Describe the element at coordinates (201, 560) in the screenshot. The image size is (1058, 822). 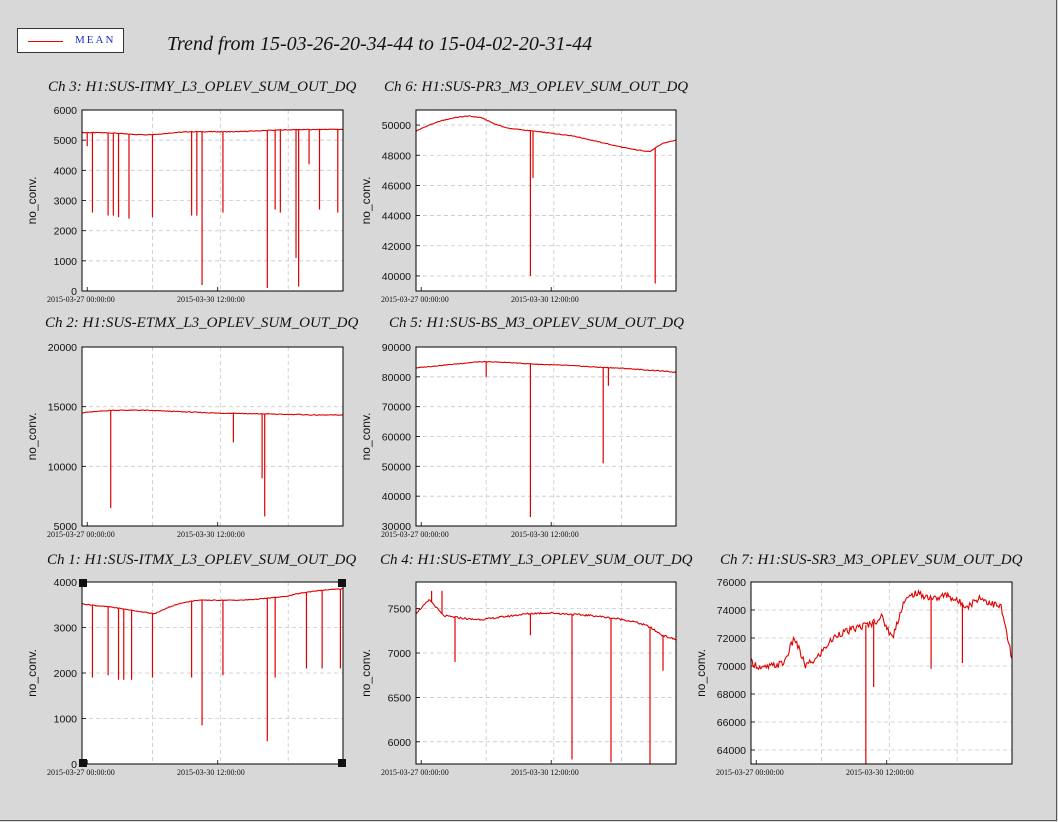
I see `chart-title: Ch 1: H1:SUS-ITMX_L3_OPLEV_SUM_OUT_DQ` at that location.